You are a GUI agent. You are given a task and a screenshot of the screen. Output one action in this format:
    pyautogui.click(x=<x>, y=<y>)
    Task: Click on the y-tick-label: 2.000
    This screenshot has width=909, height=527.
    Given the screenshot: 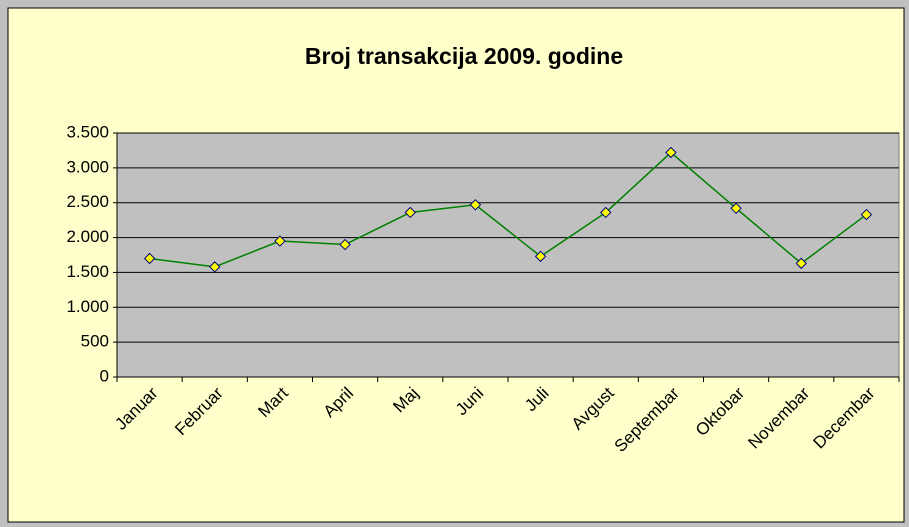 What is the action you would take?
    pyautogui.click(x=87, y=236)
    